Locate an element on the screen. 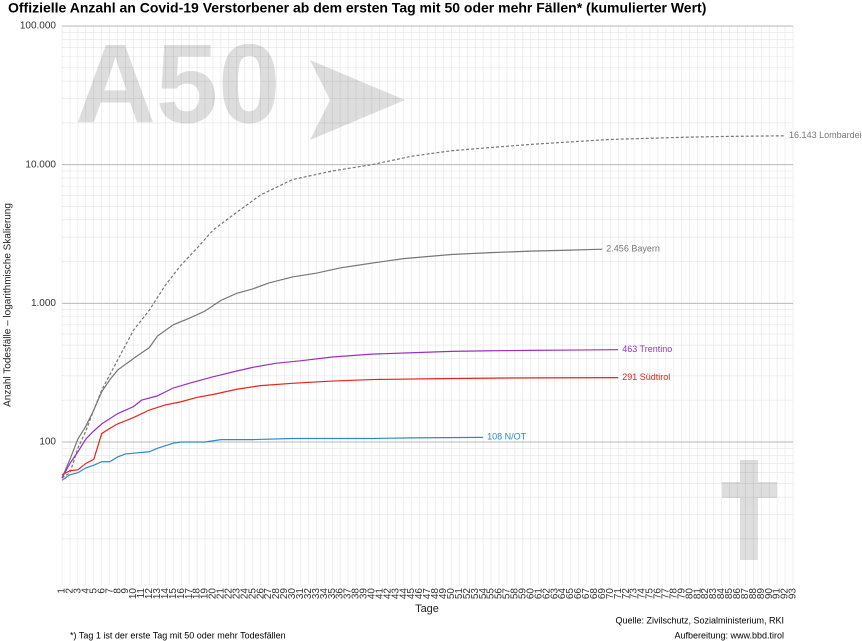  x-tick-label: 53 is located at coordinates (475, 594).